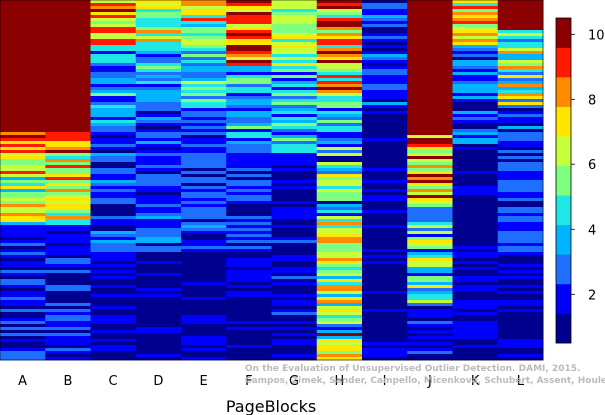 The width and height of the screenshot is (605, 415). What do you see at coordinates (521, 381) in the screenshot?
I see `x-tick-label-L: L` at bounding box center [521, 381].